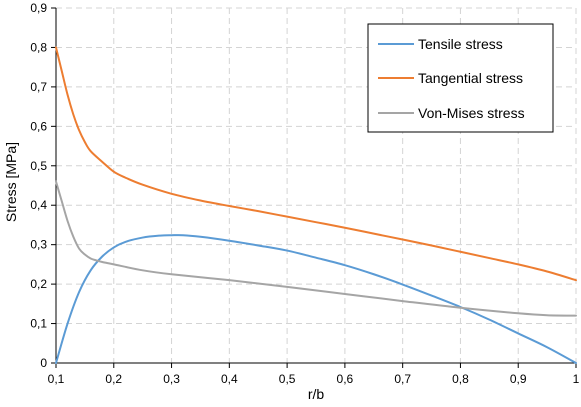 The height and width of the screenshot is (407, 581). Describe the element at coordinates (470, 78) in the screenshot. I see `legend-label-tangential: Tangential stress` at that location.